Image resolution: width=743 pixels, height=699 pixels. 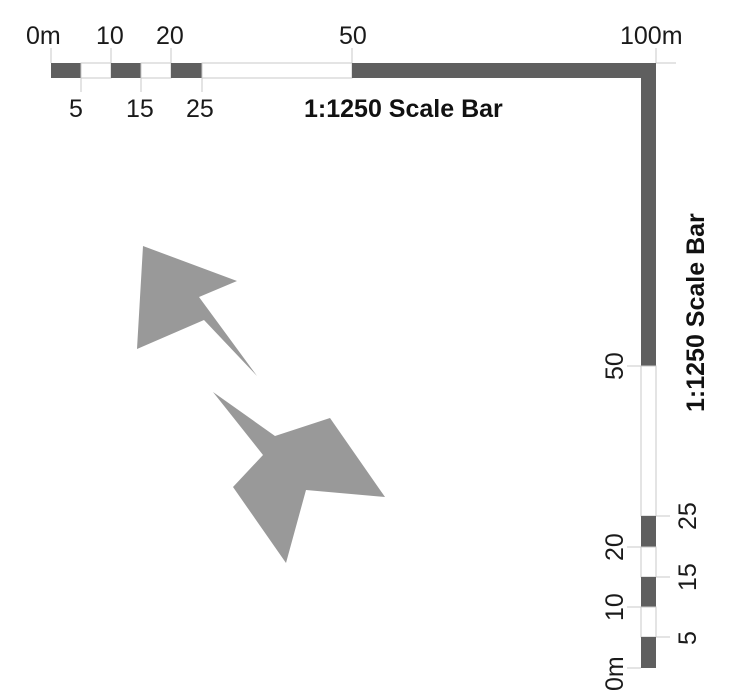 I want to click on v-label-50: 50, so click(x=615, y=366).